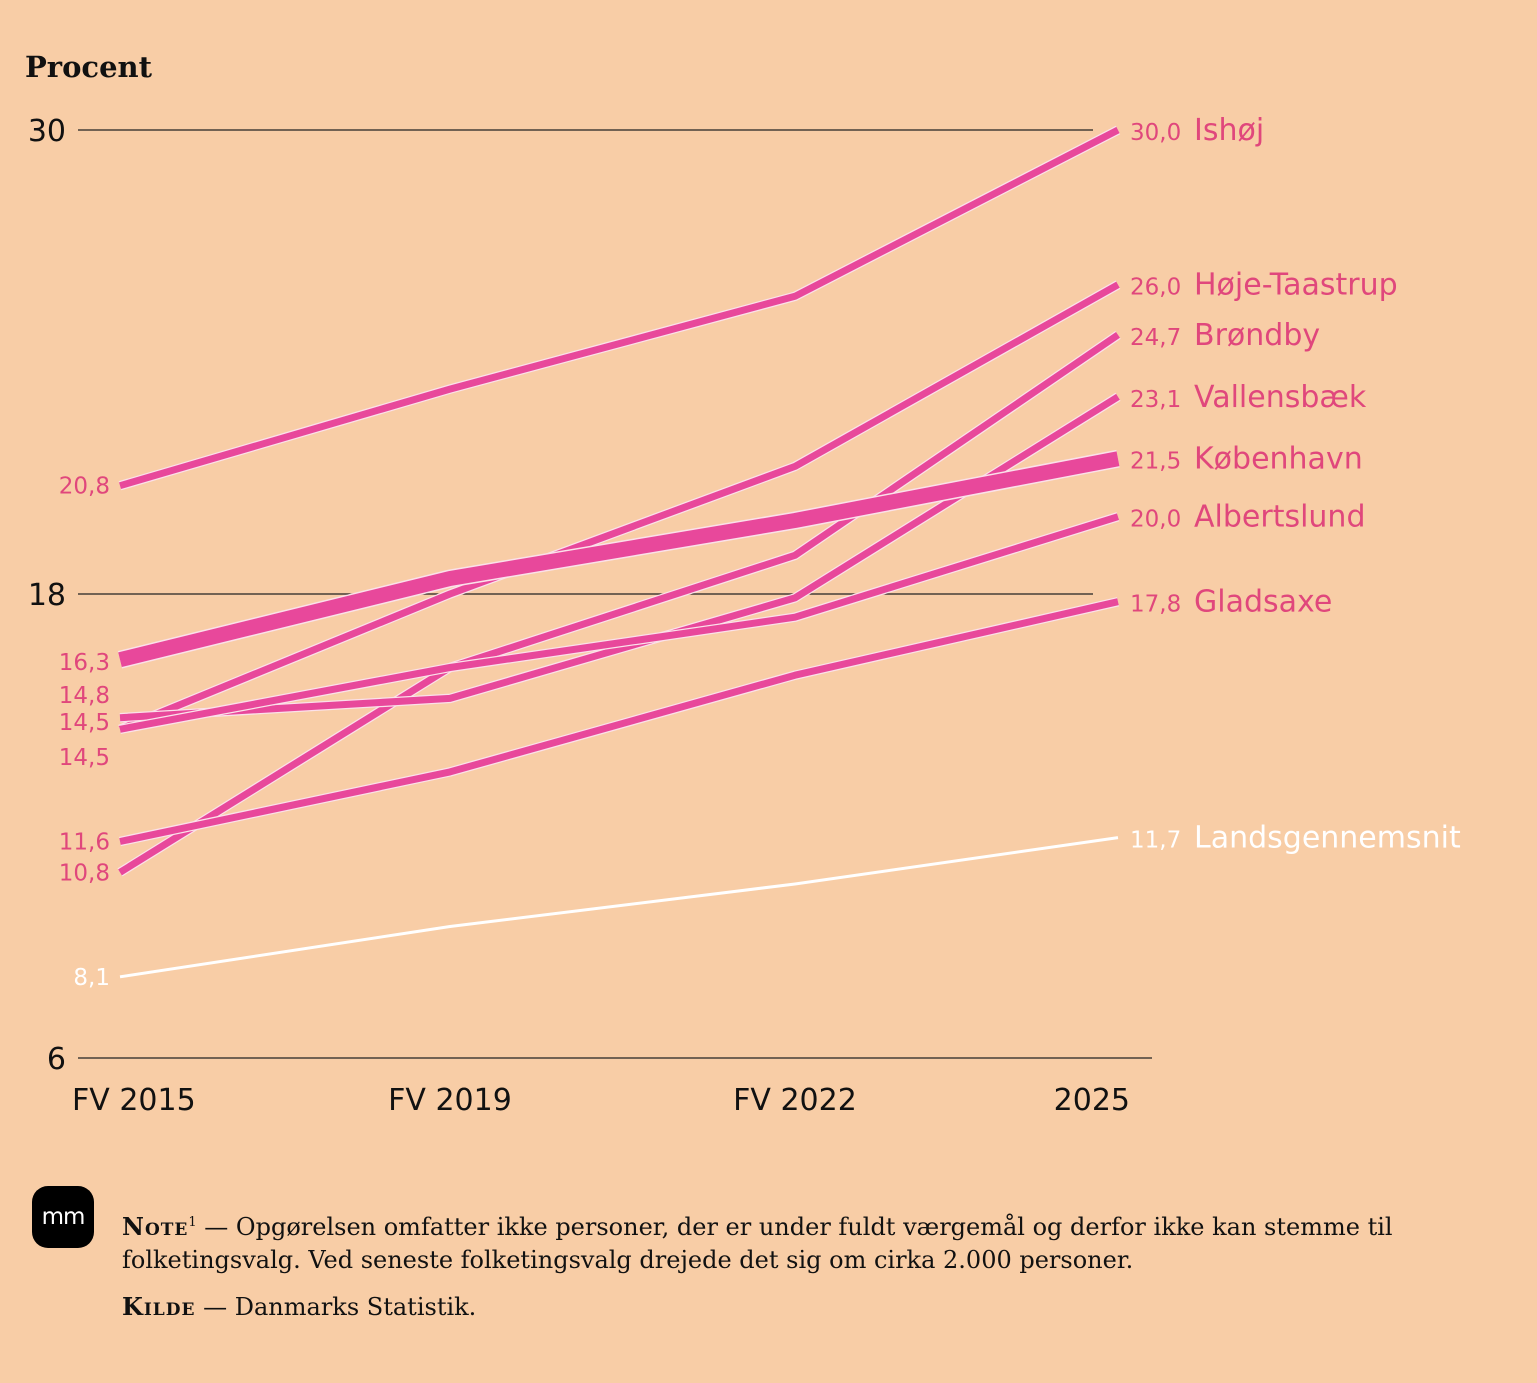  I want to click on y-axis-label: Procent, so click(89, 67).